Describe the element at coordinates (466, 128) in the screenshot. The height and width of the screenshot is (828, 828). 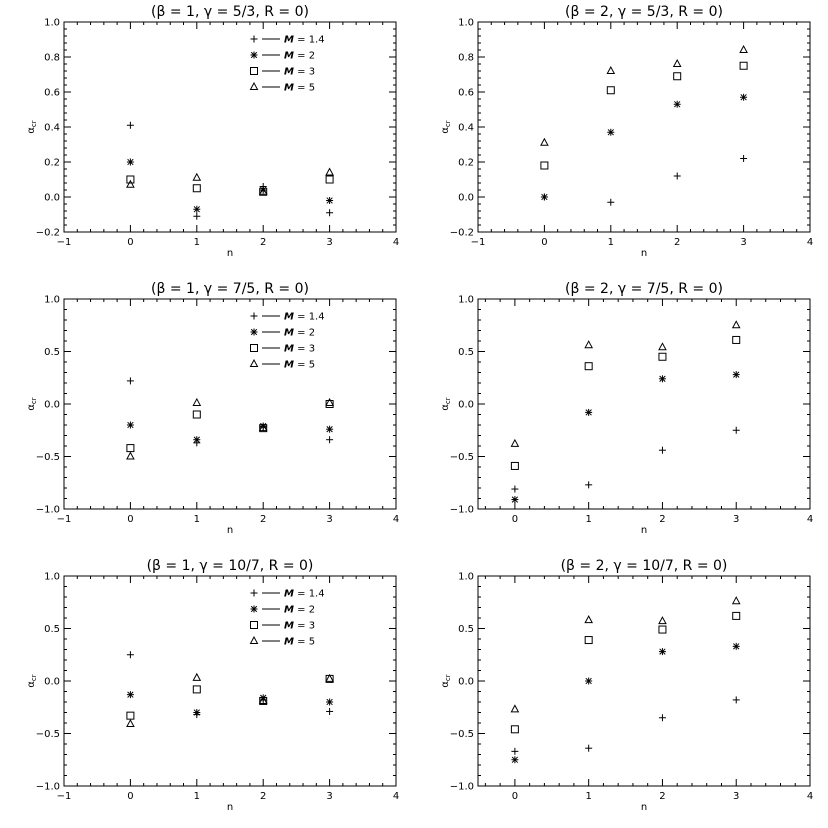
I see `y-tick-label: 0.4` at that location.